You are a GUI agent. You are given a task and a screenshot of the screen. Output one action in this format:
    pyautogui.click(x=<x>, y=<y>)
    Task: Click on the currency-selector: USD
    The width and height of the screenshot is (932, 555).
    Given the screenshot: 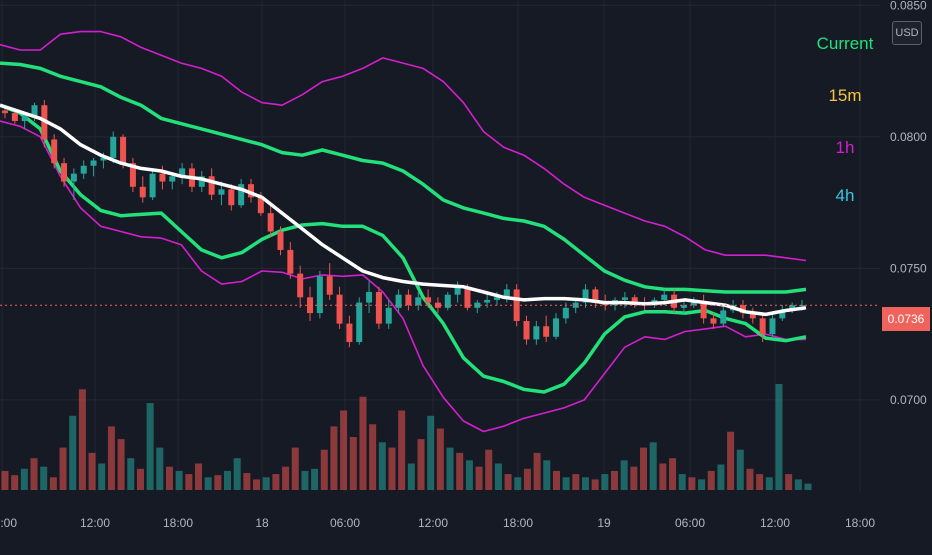 What is the action you would take?
    pyautogui.click(x=907, y=33)
    